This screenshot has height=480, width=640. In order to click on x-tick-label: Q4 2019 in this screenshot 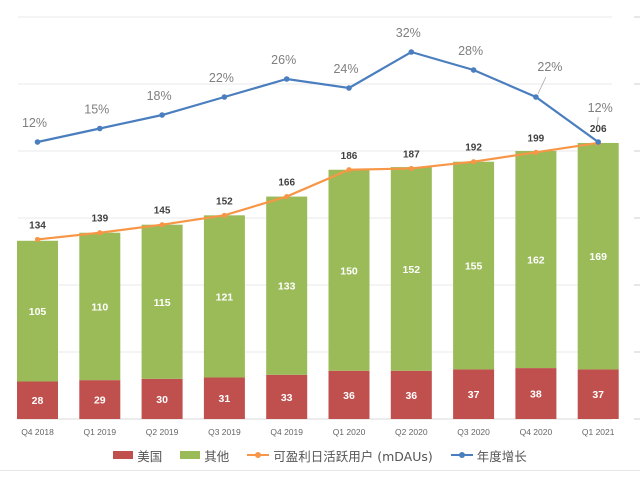, I will do `click(286, 432)`.